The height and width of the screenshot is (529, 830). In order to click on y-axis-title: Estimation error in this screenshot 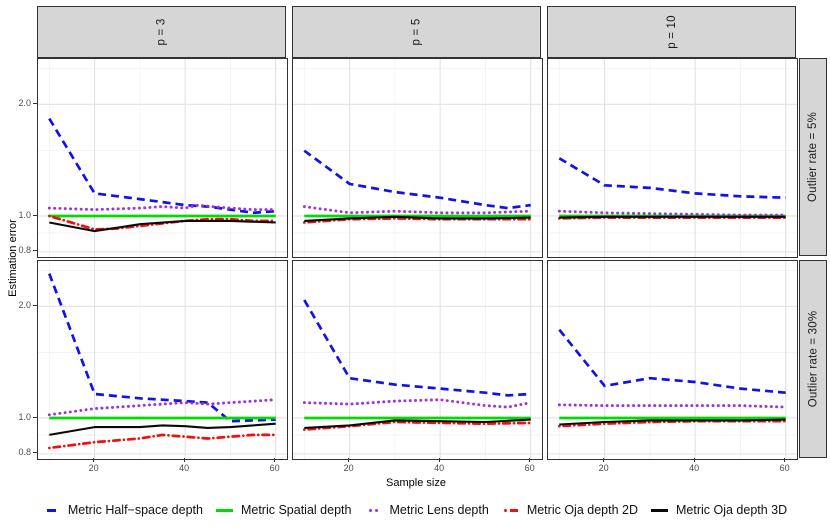, I will do `click(13, 258)`.